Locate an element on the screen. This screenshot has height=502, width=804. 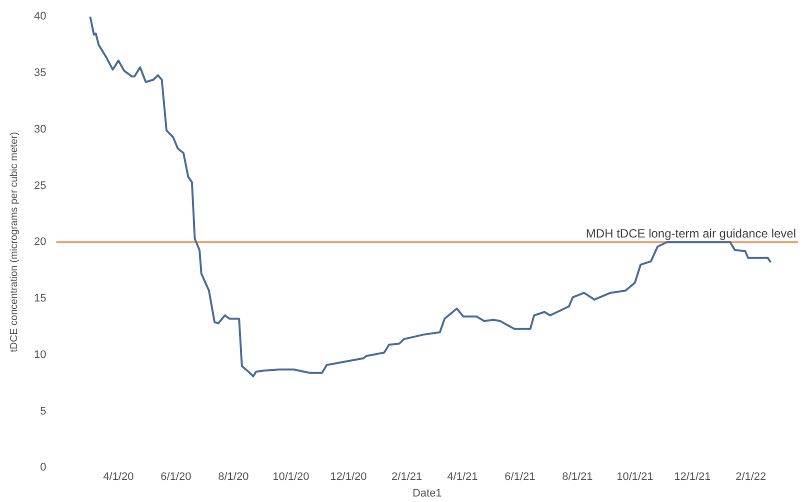
y-tick-label: 35 is located at coordinates (40, 73).